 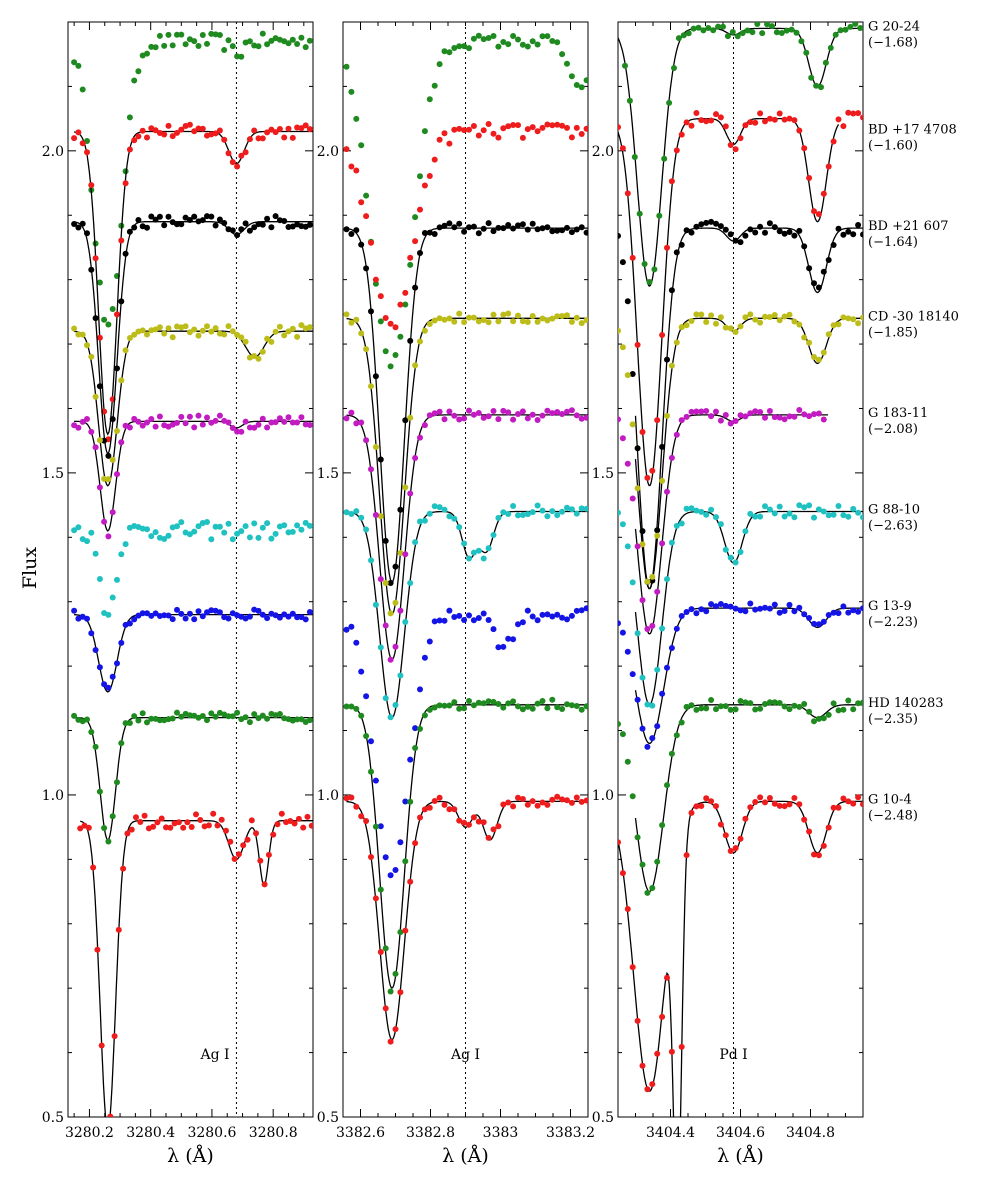 I want to click on y-tick-label: 2.0, so click(x=53, y=152).